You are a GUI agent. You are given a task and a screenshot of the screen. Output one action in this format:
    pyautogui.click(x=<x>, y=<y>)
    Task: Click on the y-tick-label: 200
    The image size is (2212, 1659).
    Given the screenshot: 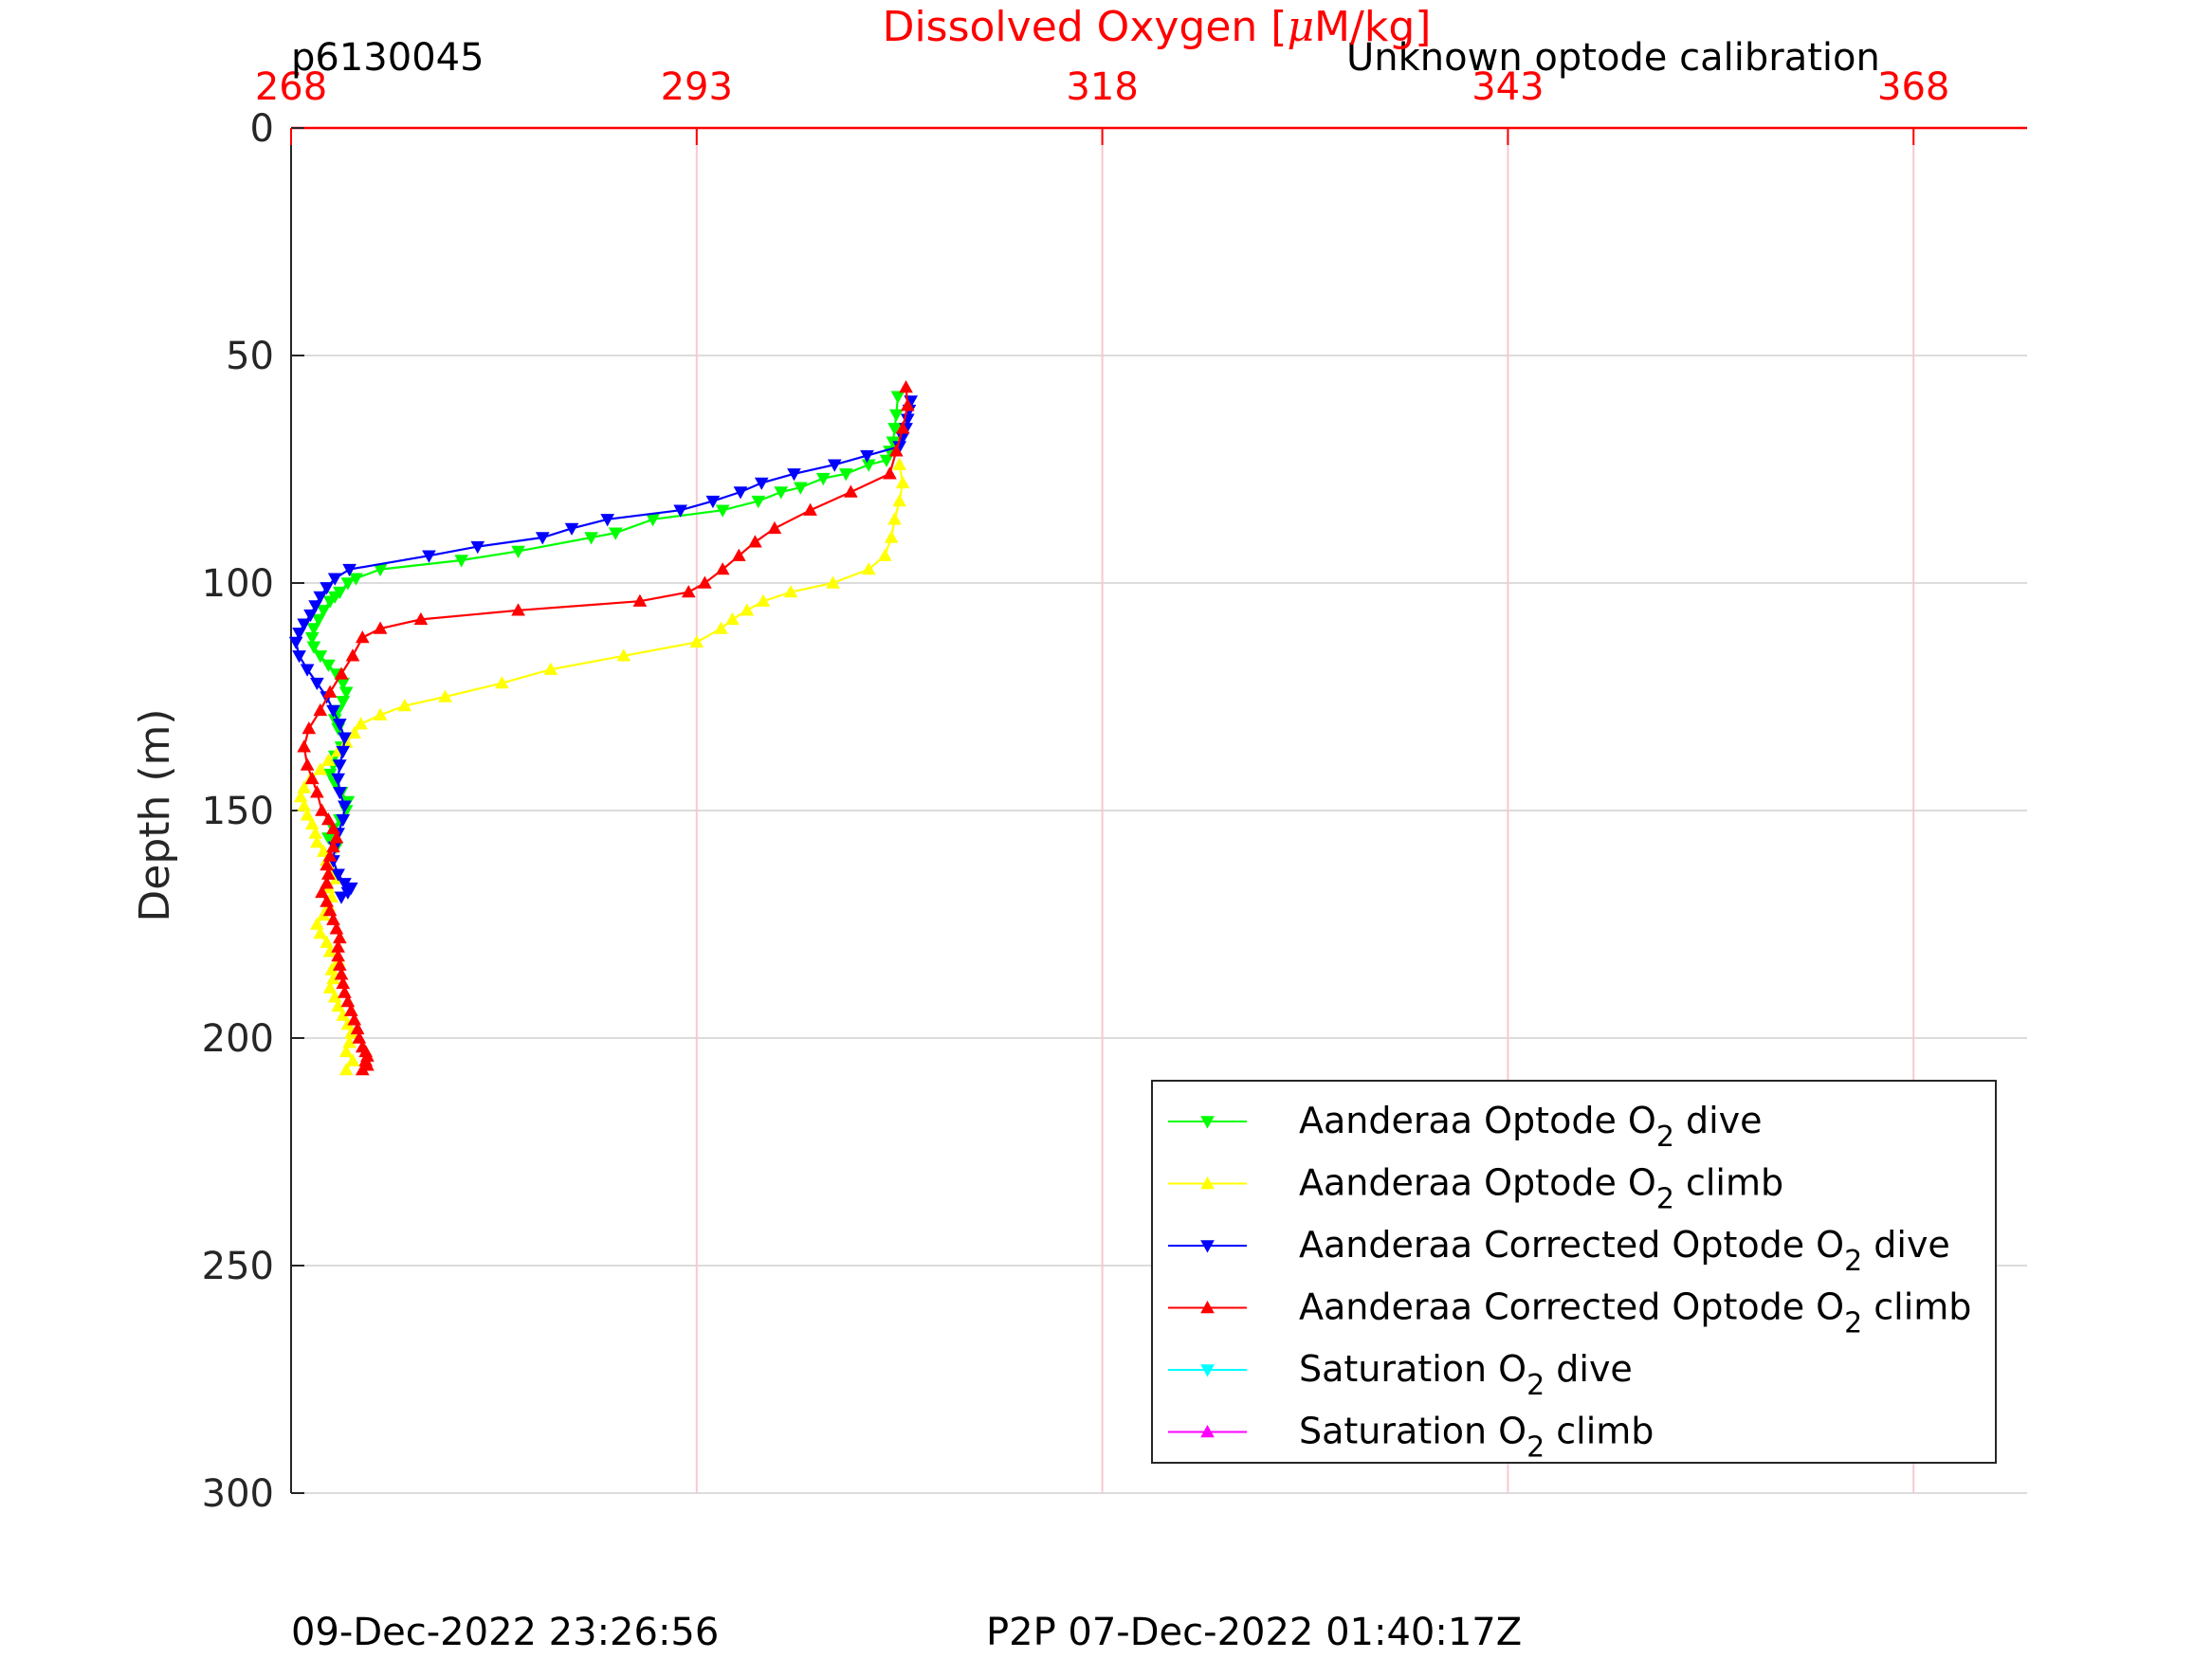 What is the action you would take?
    pyautogui.click(x=238, y=1039)
    